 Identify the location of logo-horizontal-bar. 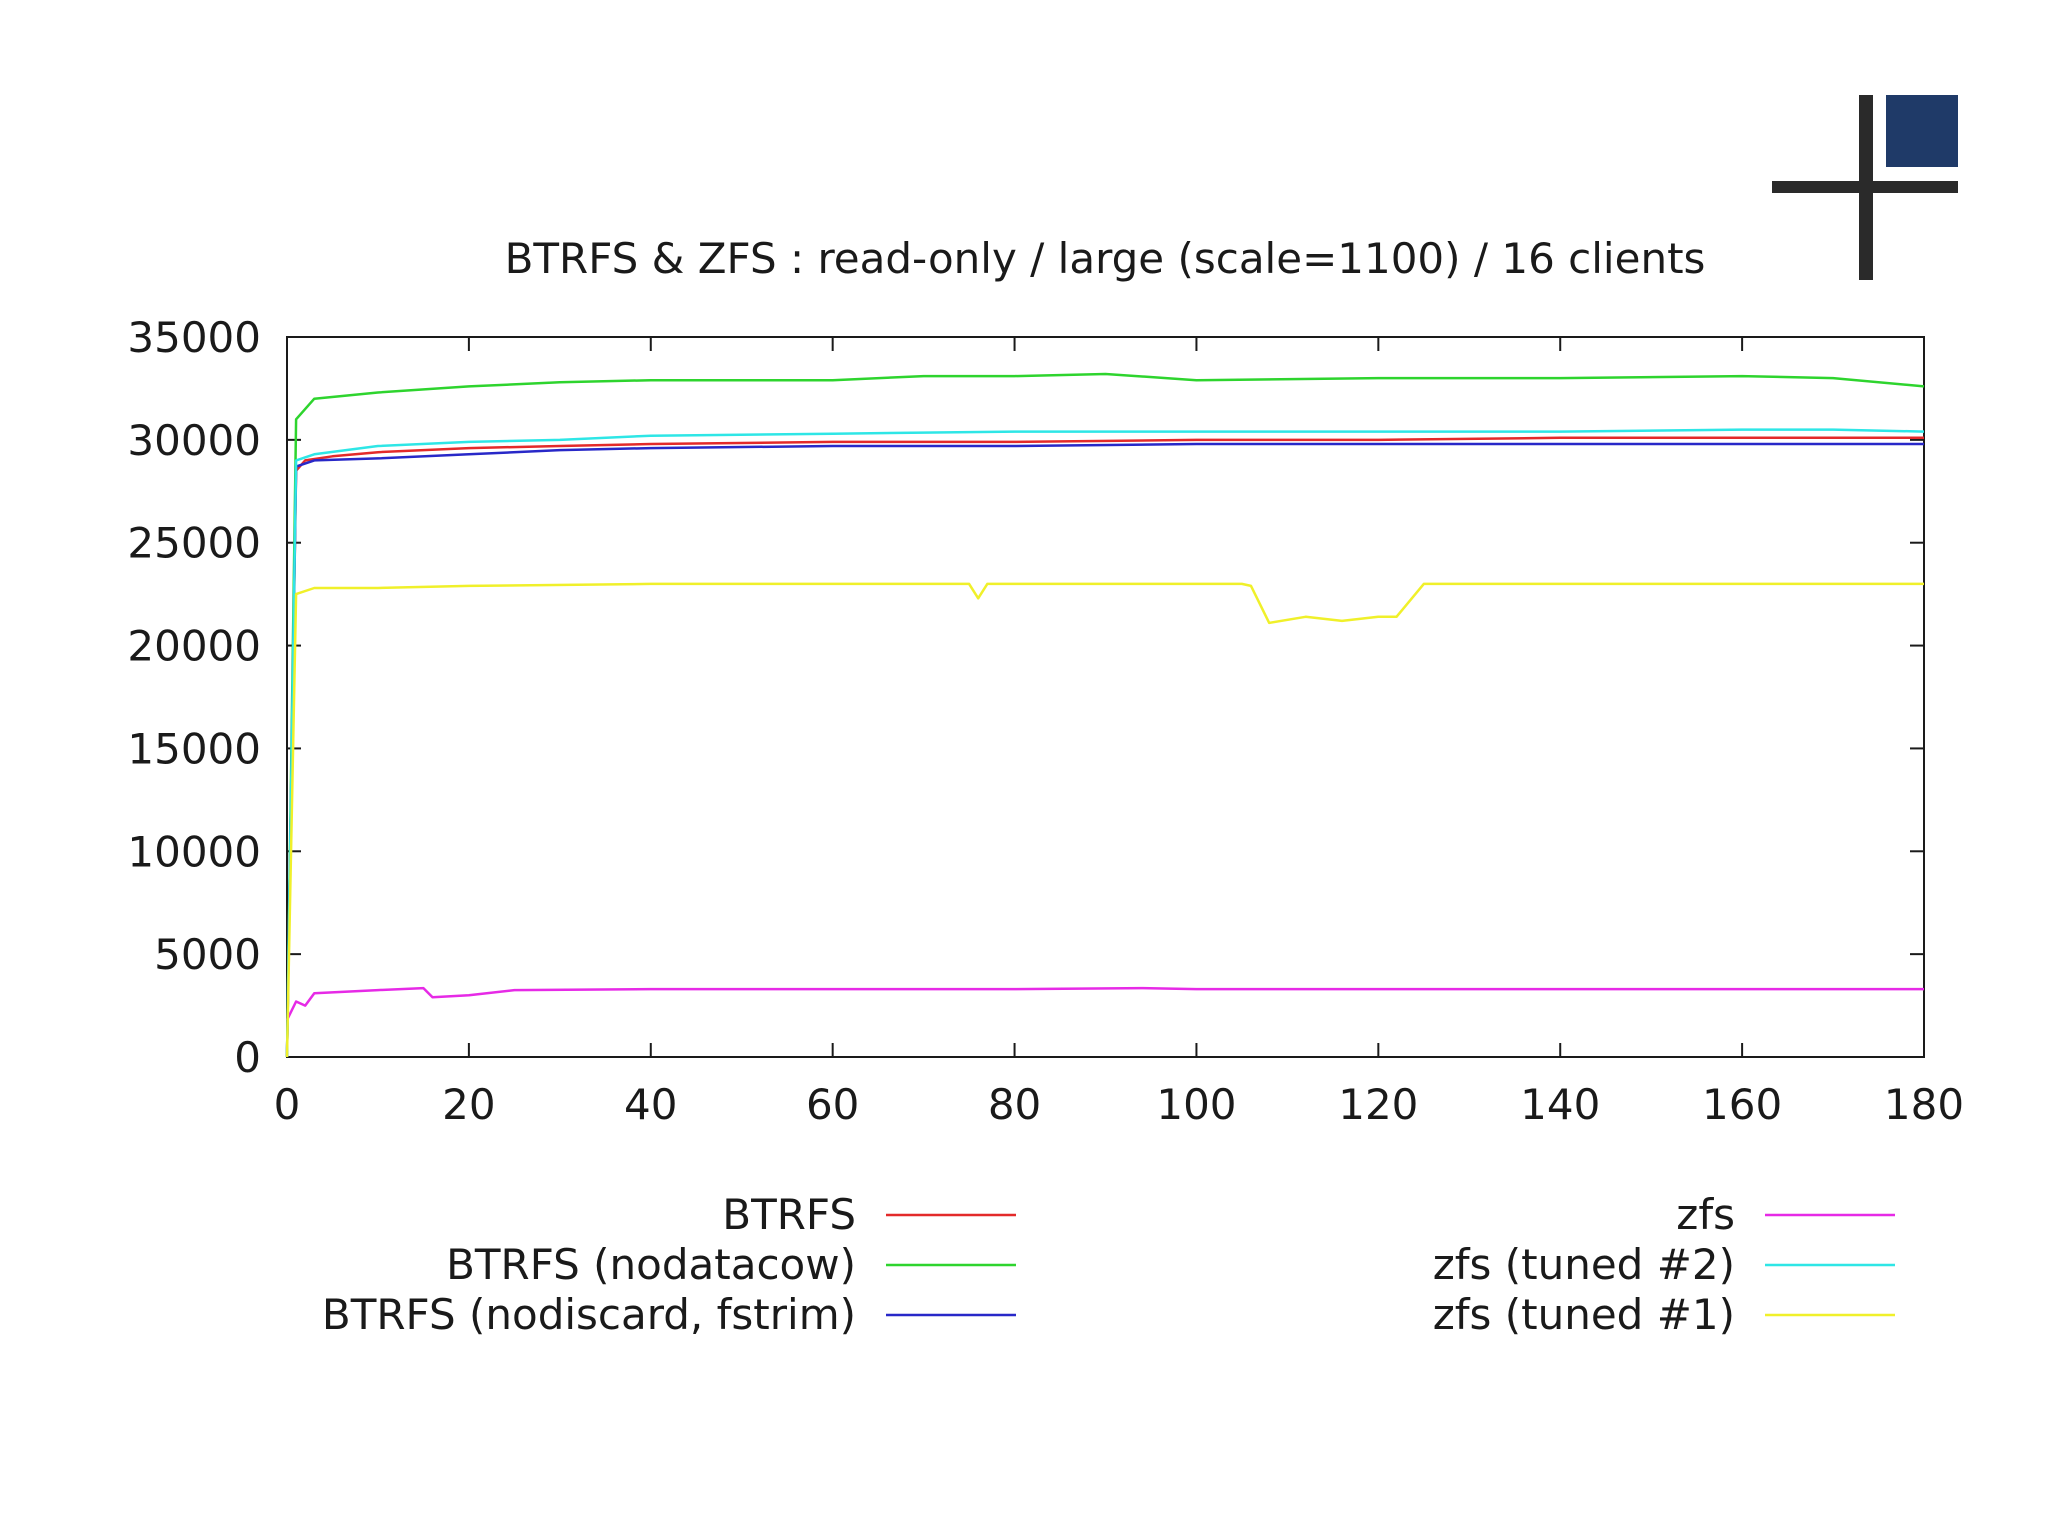
(1865, 187).